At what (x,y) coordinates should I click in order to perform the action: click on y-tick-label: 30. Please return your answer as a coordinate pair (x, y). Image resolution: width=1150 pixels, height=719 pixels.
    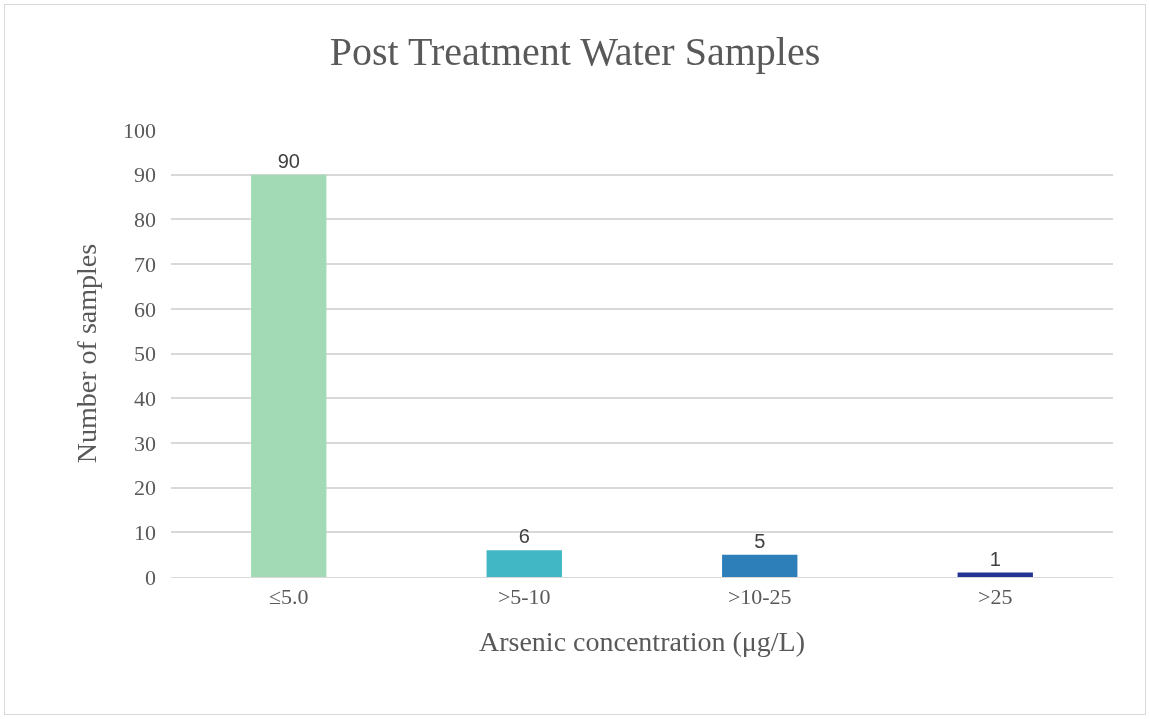
    Looking at the image, I should click on (145, 443).